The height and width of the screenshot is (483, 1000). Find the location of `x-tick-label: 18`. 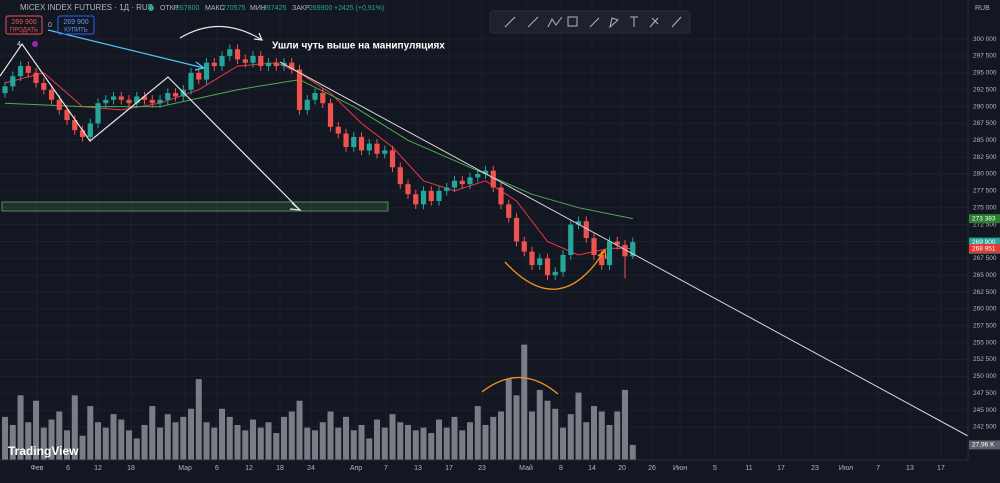

x-tick-label: 18 is located at coordinates (131, 468).